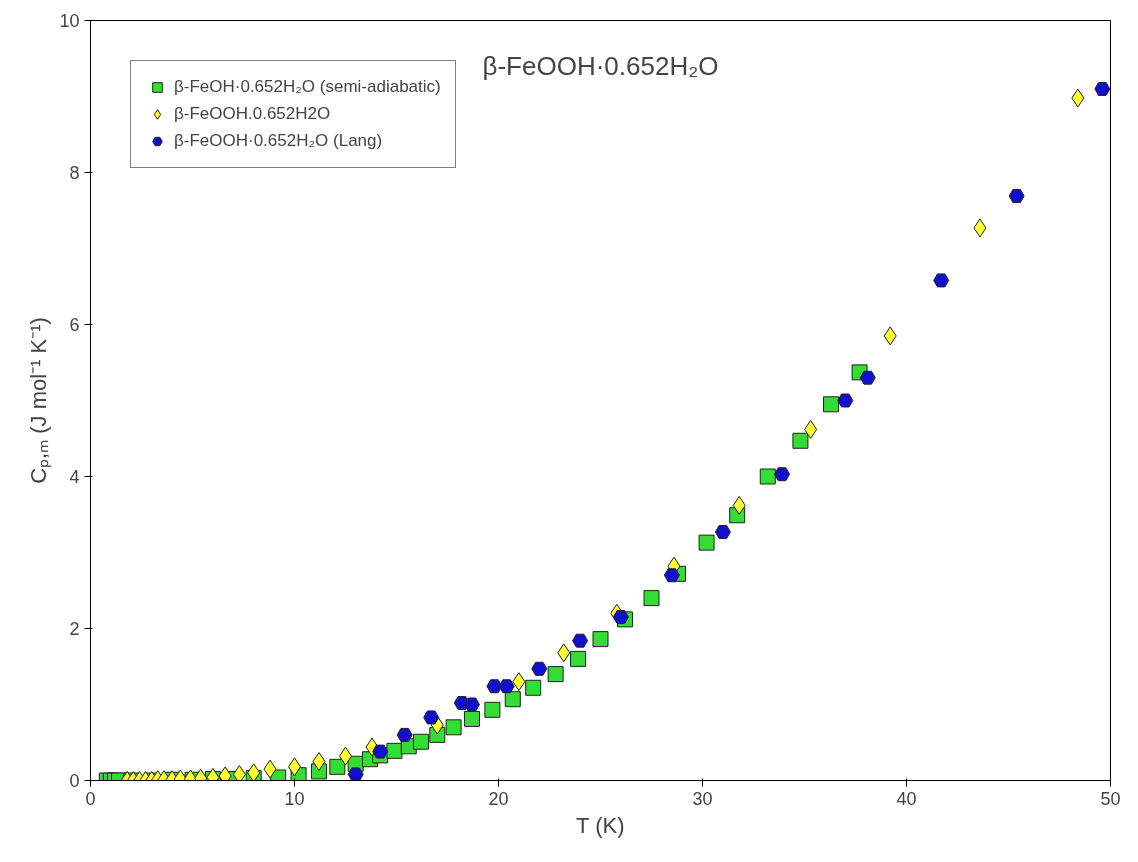 The height and width of the screenshot is (862, 1138). What do you see at coordinates (600, 825) in the screenshot?
I see `x-axis-title: T (K)` at bounding box center [600, 825].